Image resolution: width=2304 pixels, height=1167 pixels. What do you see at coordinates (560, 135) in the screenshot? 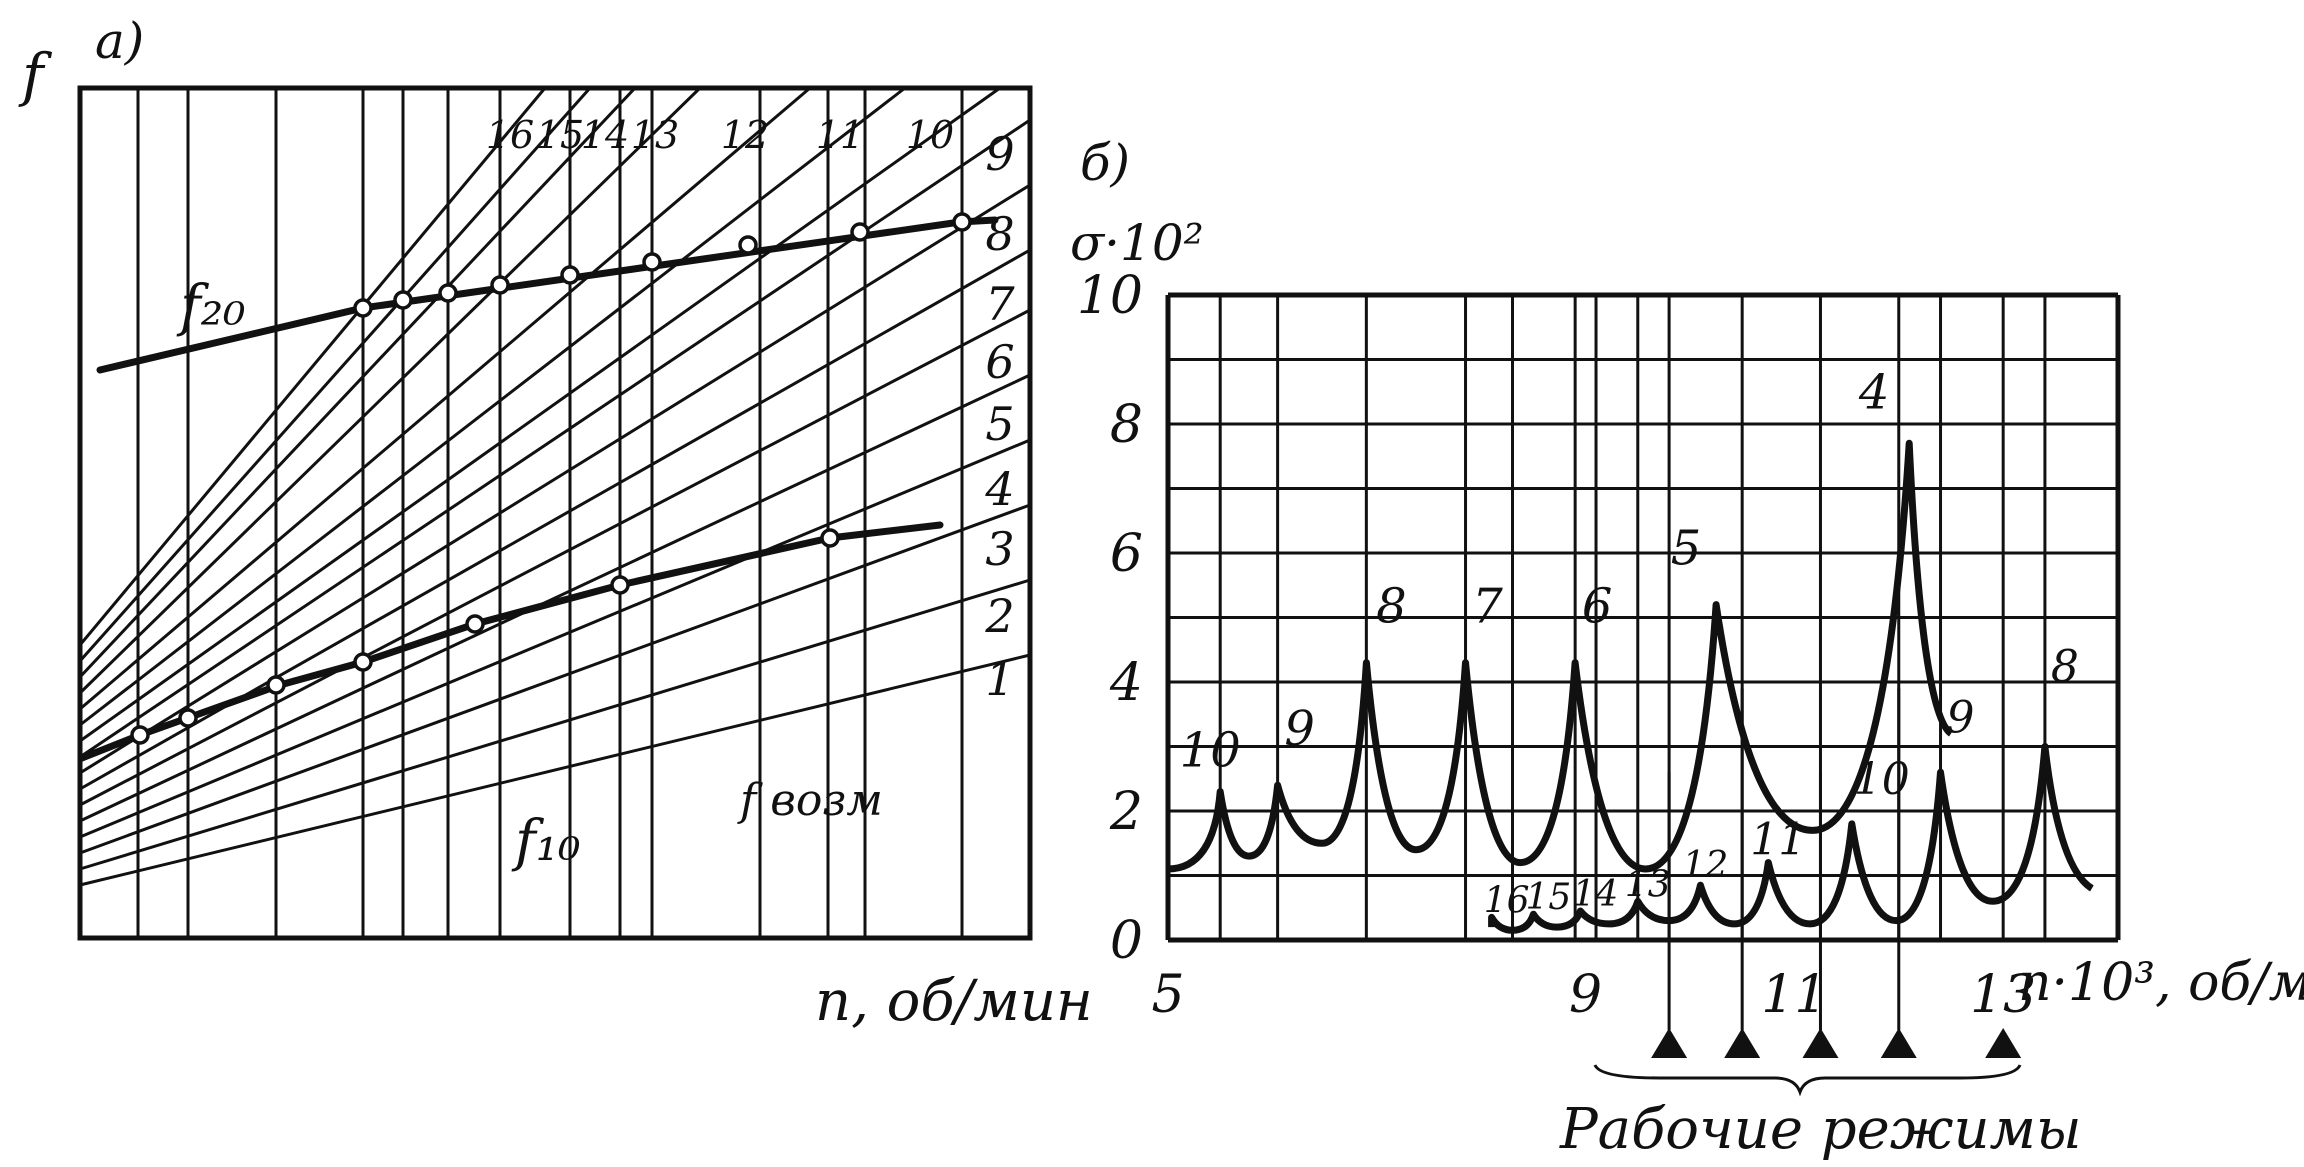
I see `excitation-line-number: 15` at bounding box center [560, 135].